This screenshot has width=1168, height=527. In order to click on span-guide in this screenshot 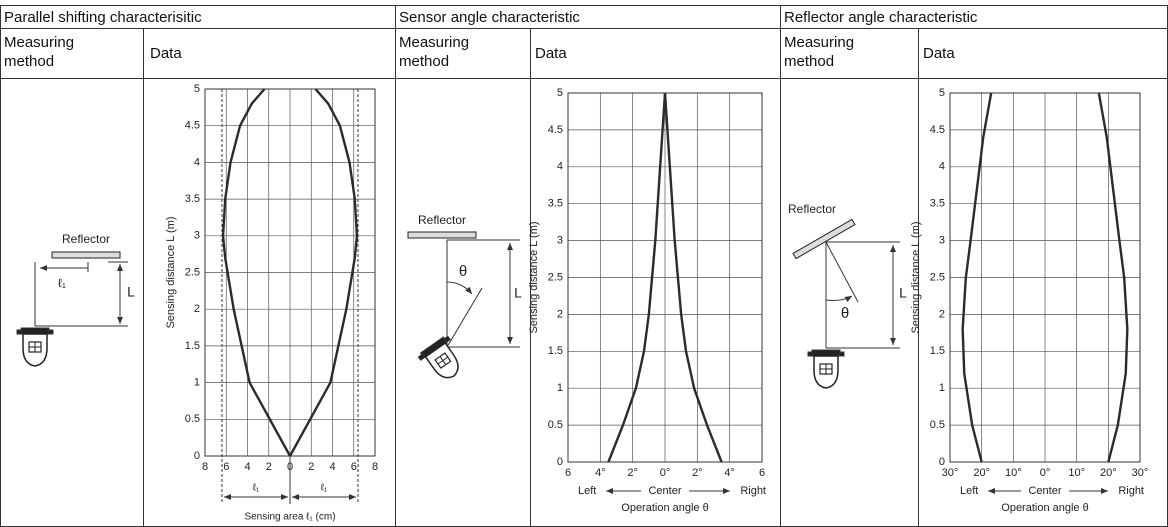, I will do `click(290, 296)`.